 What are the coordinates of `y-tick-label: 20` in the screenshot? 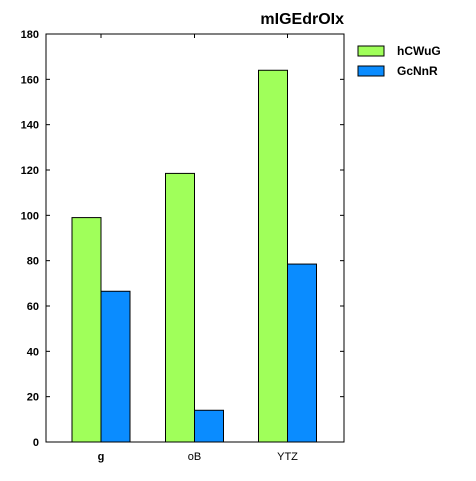 It's located at (33, 398).